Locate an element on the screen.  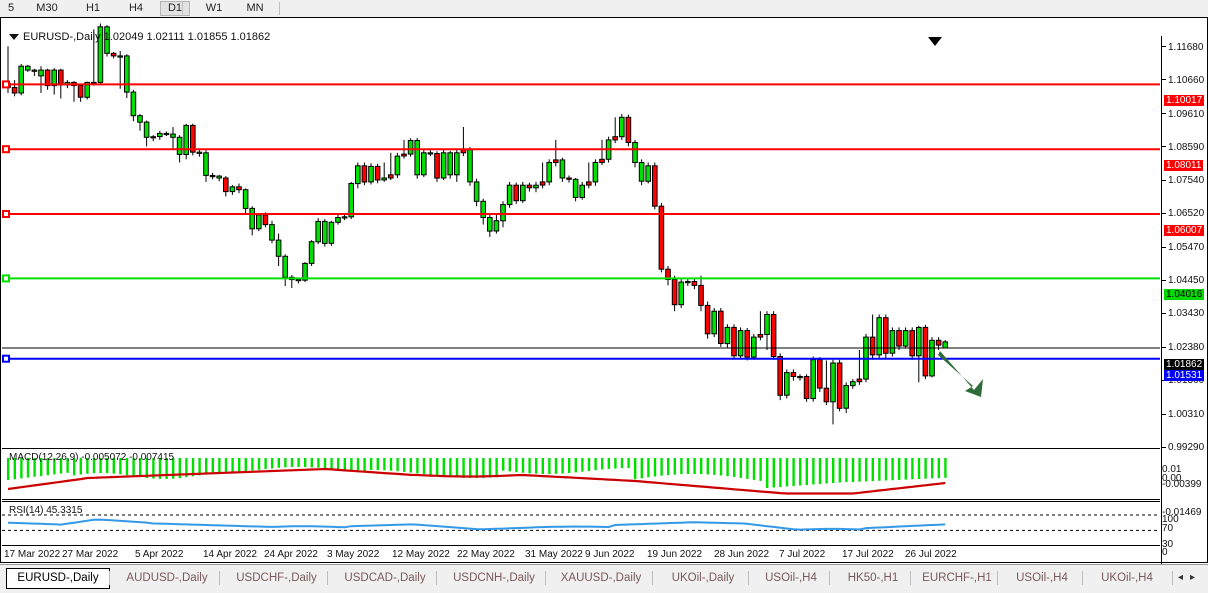
price-tick: 1.10660 is located at coordinates (1183, 80).